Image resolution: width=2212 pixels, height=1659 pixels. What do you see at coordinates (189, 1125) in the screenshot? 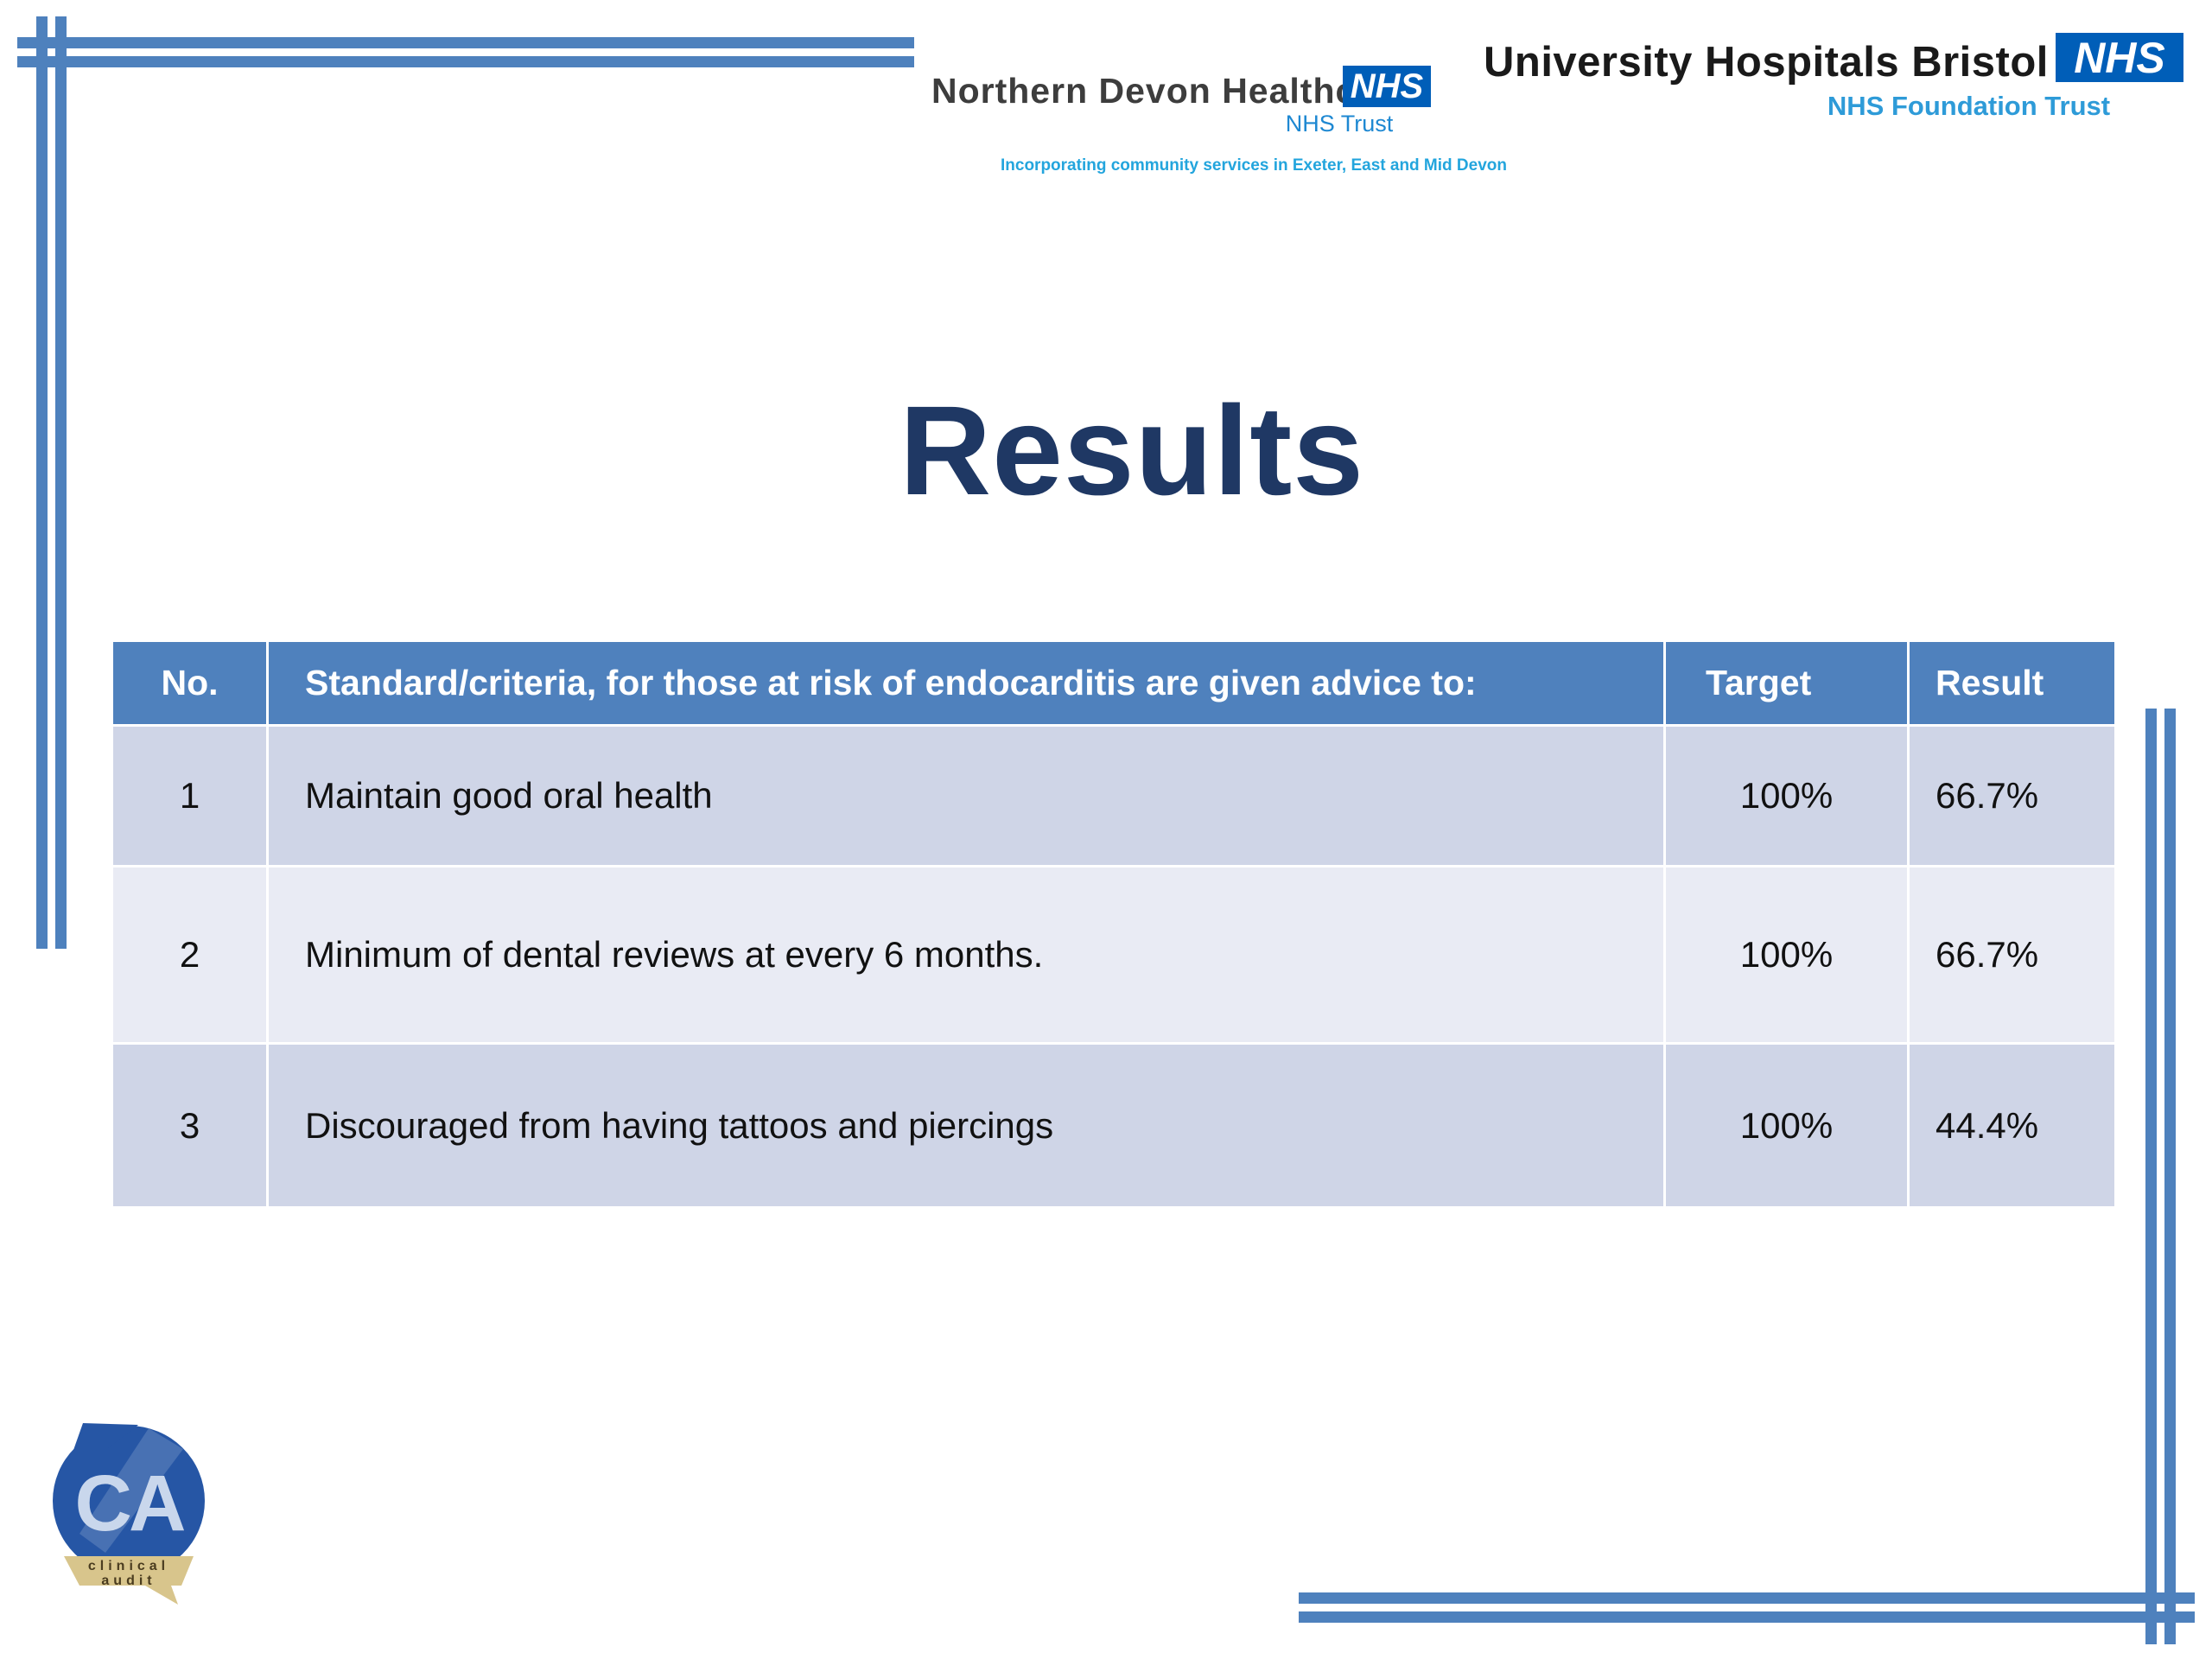
I see `table-cell-no: 3` at bounding box center [189, 1125].